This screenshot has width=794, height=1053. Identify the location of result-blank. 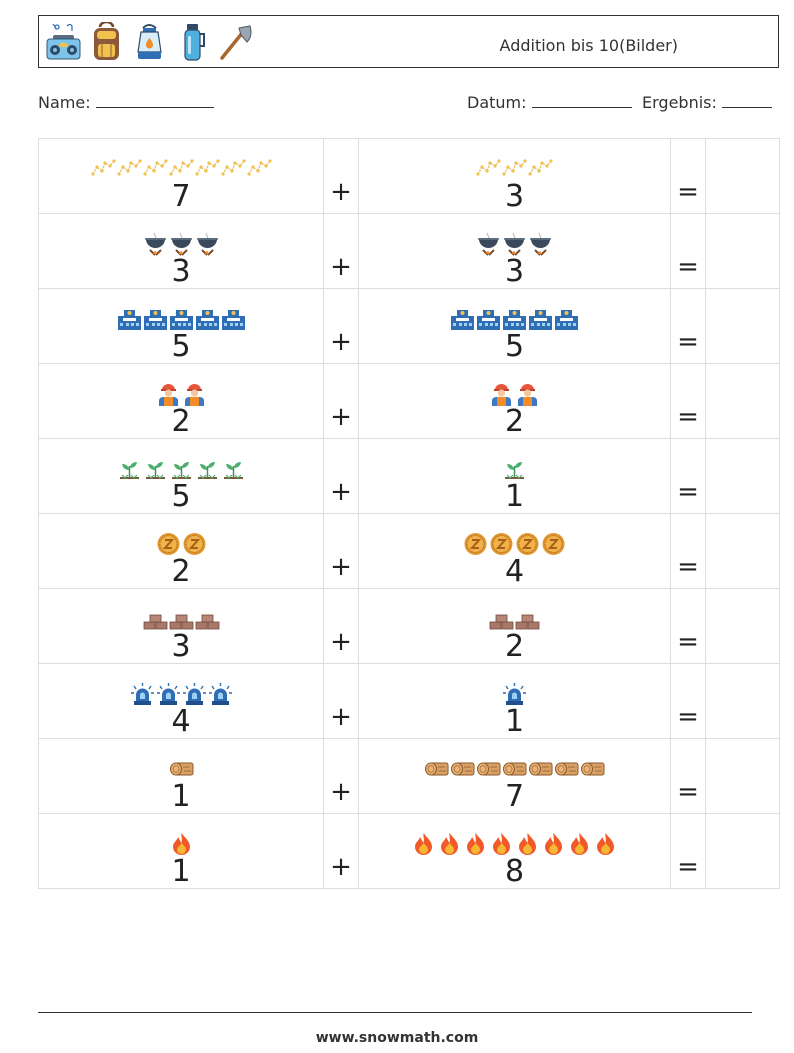
(746, 101).